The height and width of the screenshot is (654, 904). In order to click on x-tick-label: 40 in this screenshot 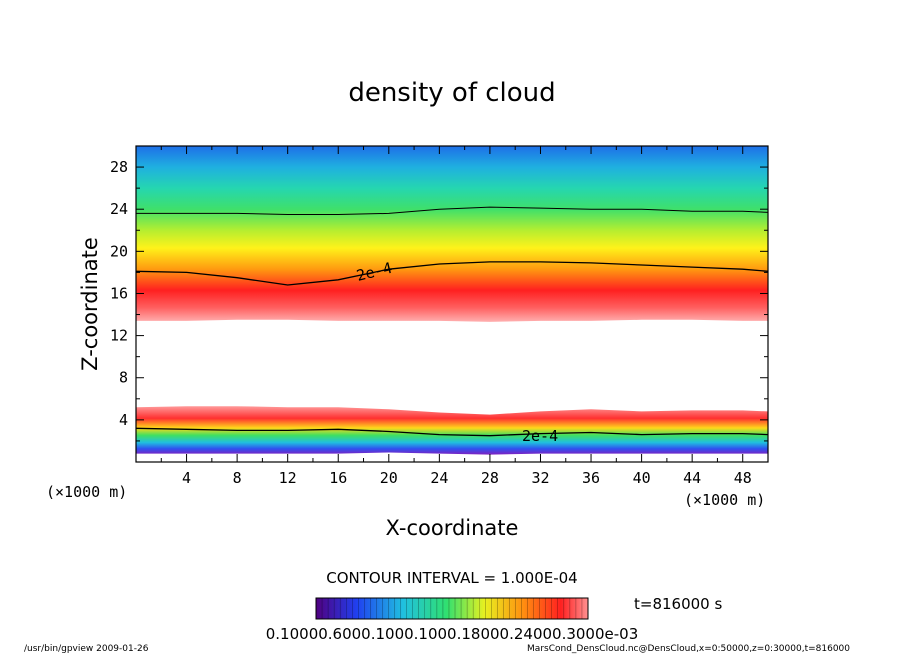, I will do `click(642, 478)`.